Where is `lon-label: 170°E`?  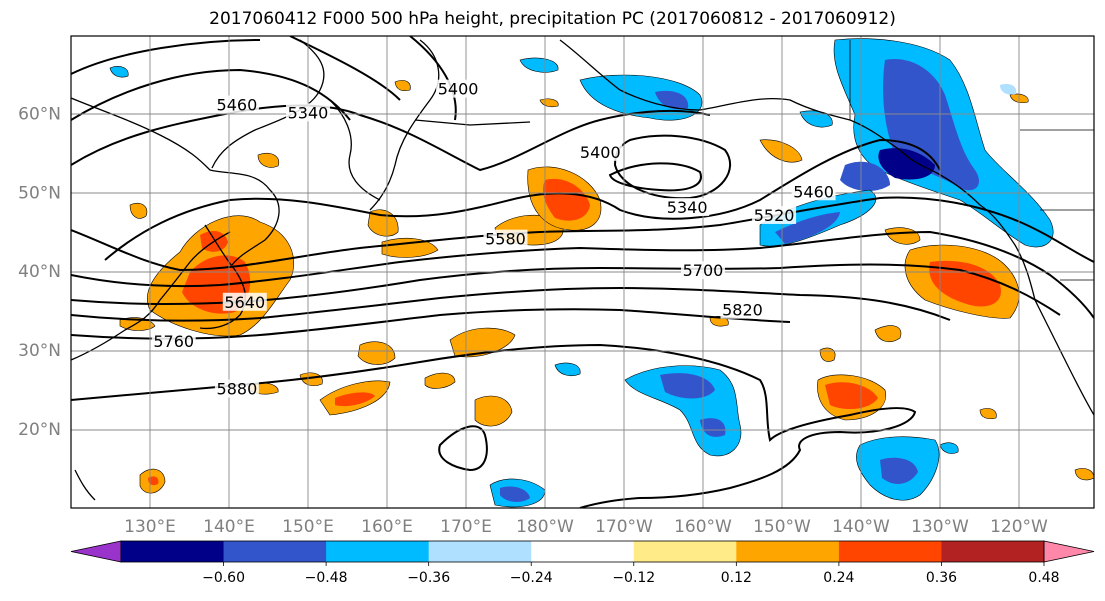
lon-label: 170°E is located at coordinates (466, 527).